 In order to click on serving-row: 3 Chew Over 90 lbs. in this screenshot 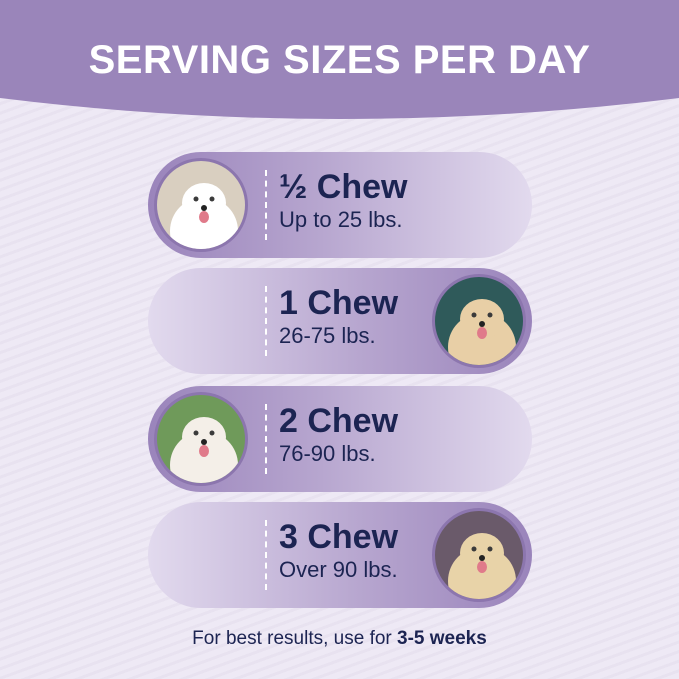, I will do `click(340, 555)`.